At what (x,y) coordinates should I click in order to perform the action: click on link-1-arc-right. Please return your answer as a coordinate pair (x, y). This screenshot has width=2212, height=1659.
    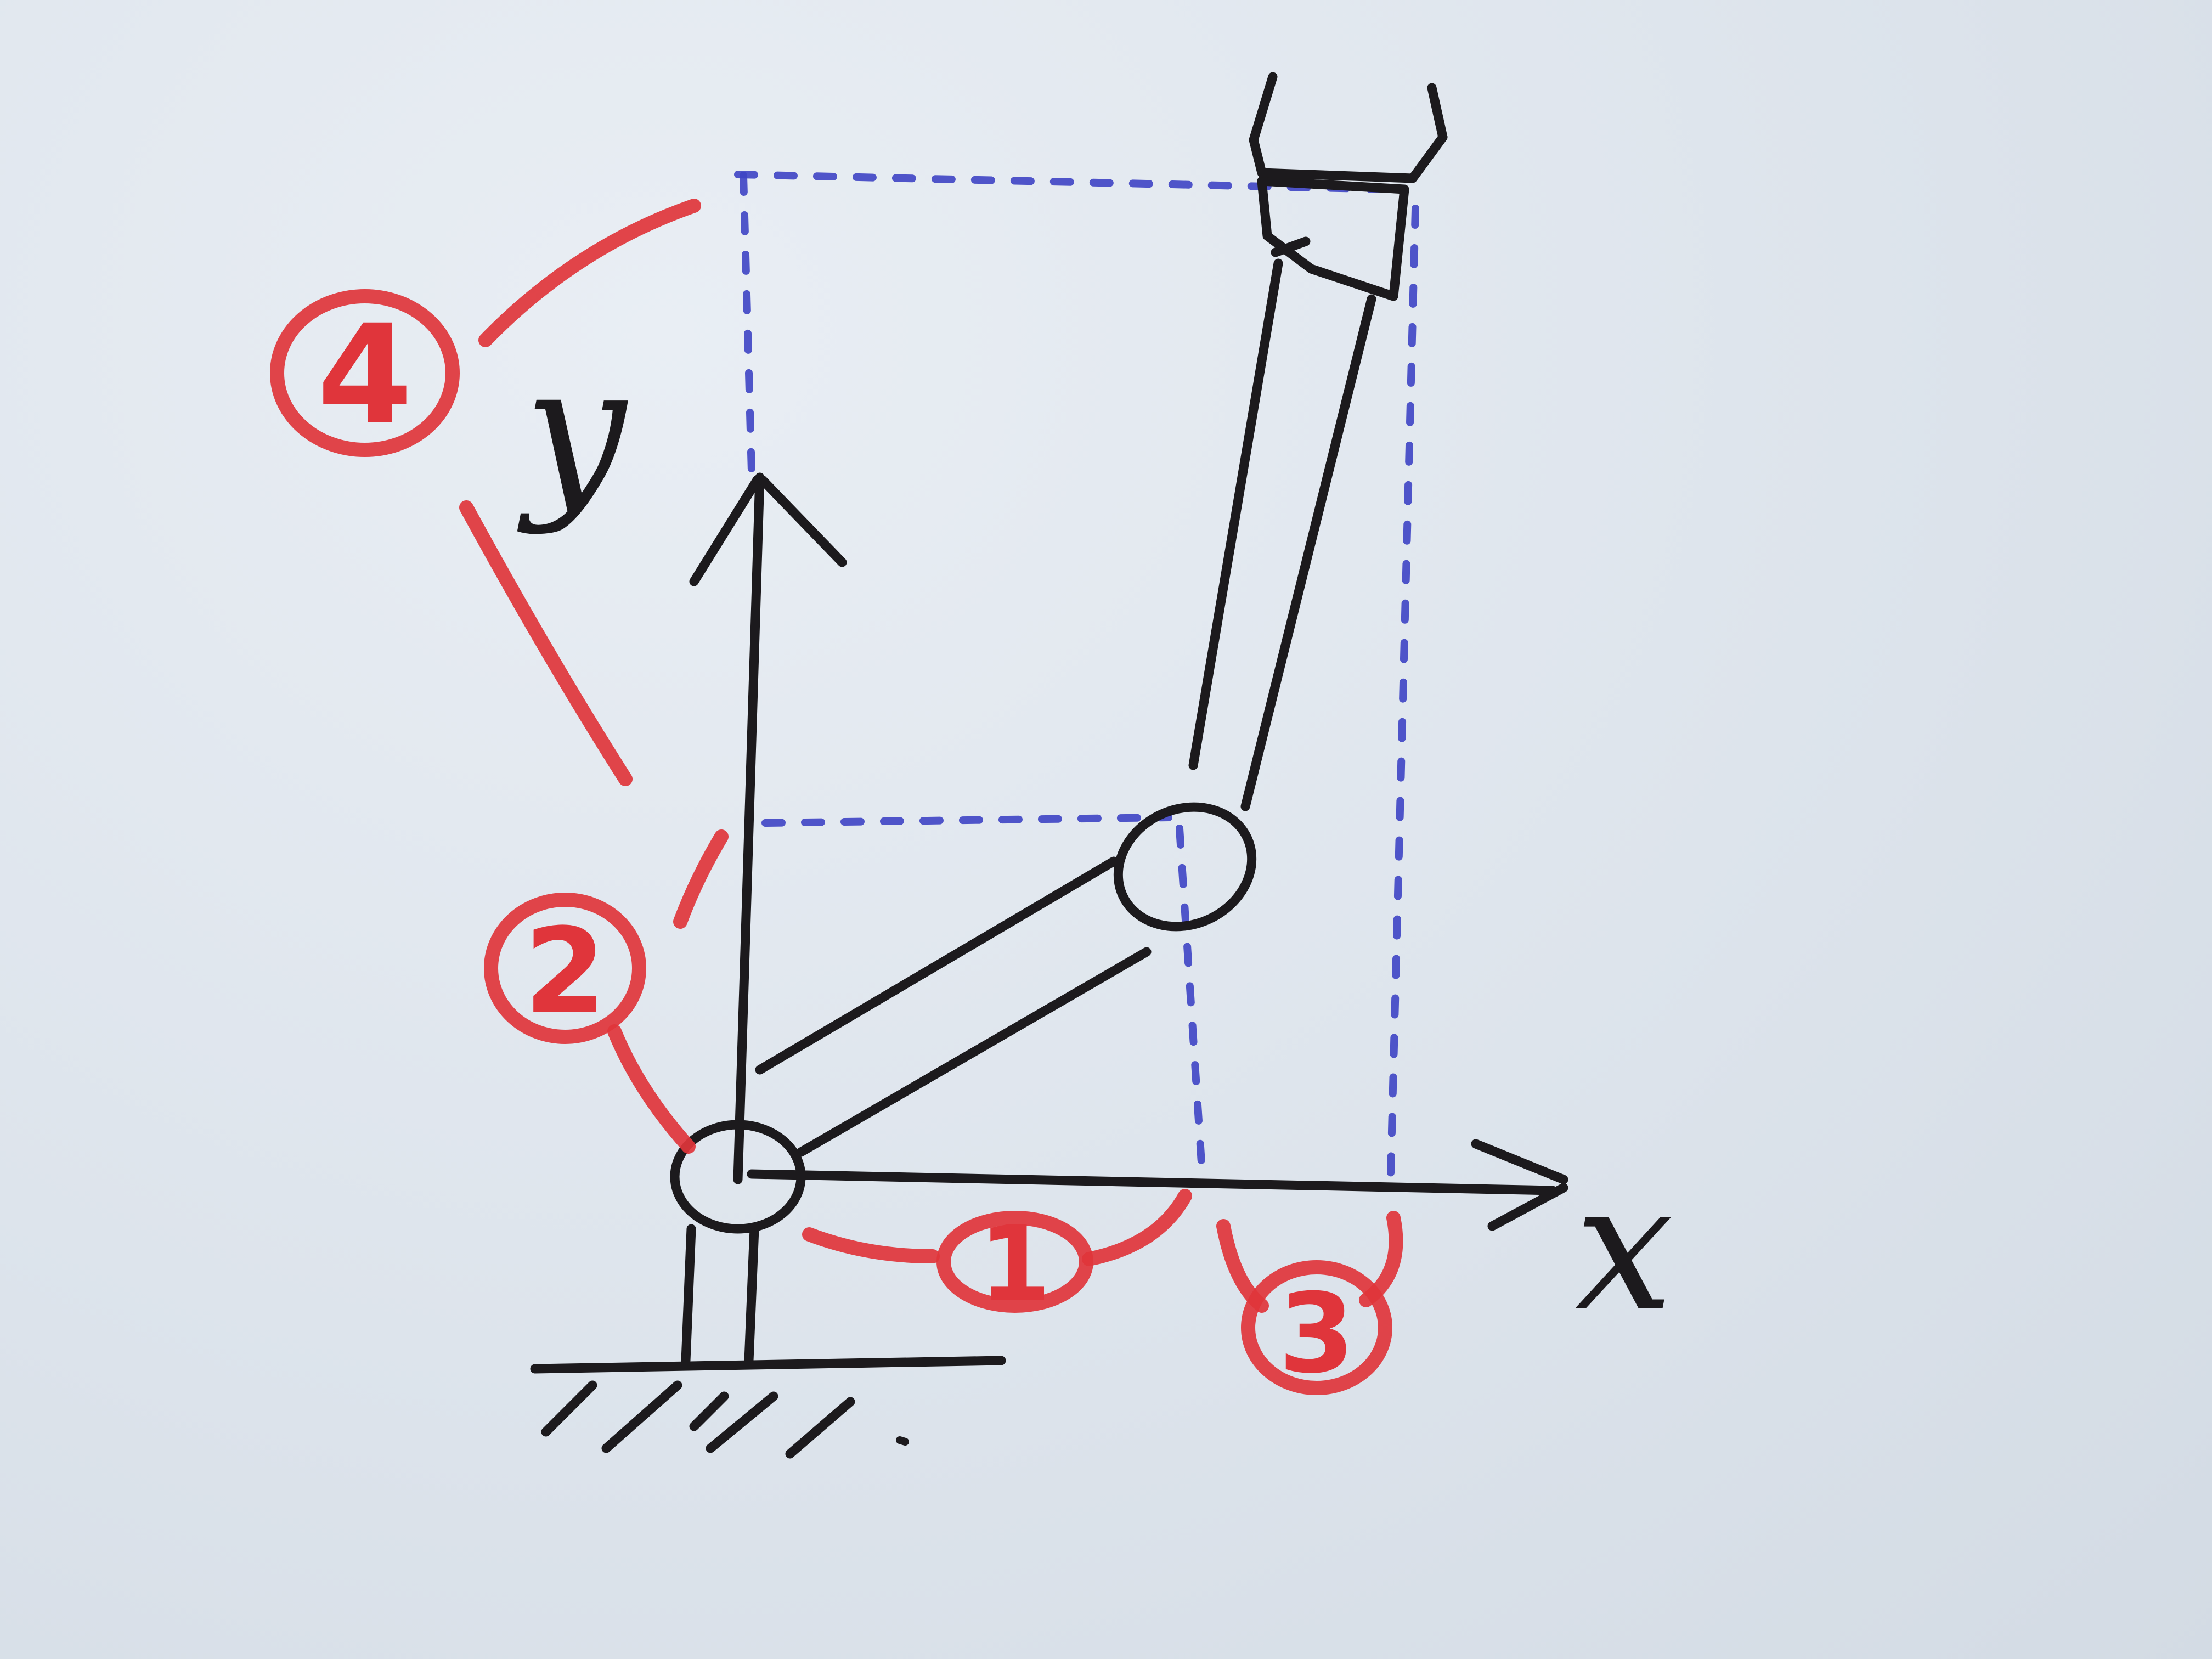
    Looking at the image, I should click on (1137, 1228).